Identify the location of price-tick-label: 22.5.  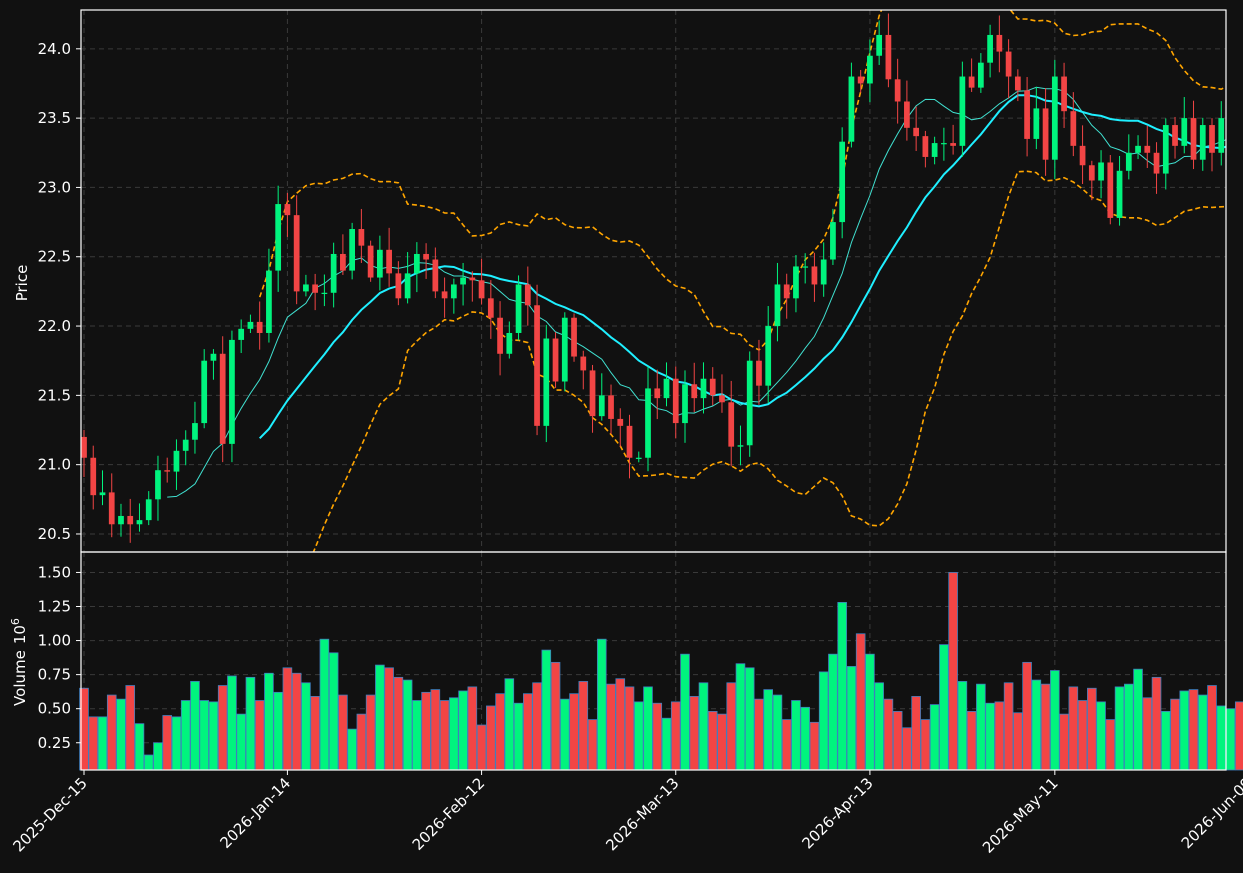
(54, 257).